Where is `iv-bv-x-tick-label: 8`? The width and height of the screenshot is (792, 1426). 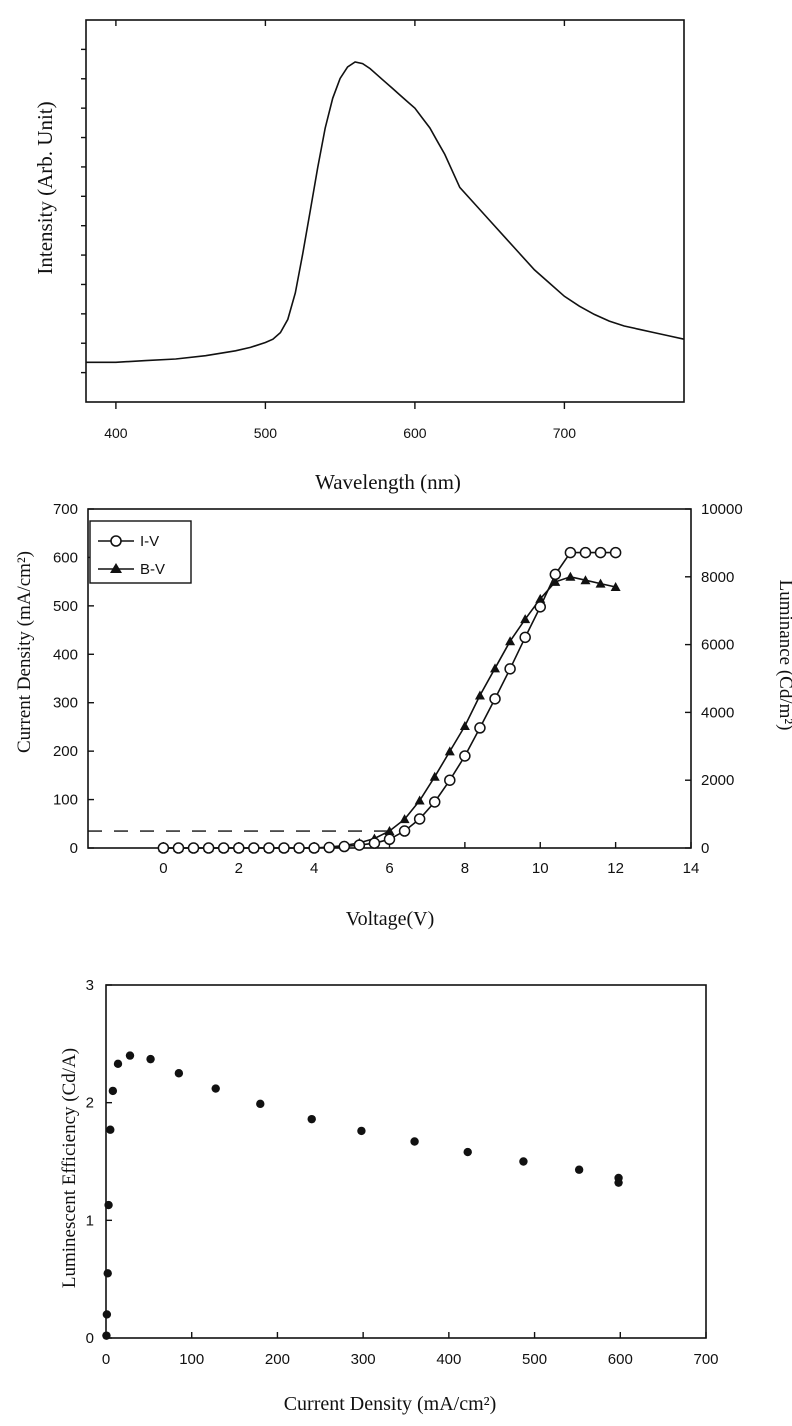
iv-bv-x-tick-label: 8 is located at coordinates (465, 868).